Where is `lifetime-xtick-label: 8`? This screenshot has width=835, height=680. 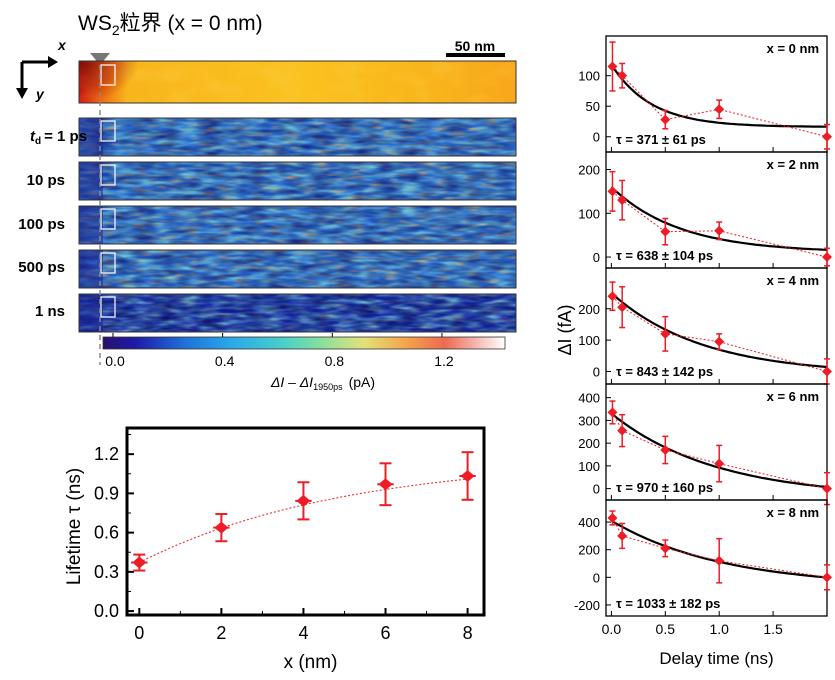 lifetime-xtick-label: 8 is located at coordinates (468, 633).